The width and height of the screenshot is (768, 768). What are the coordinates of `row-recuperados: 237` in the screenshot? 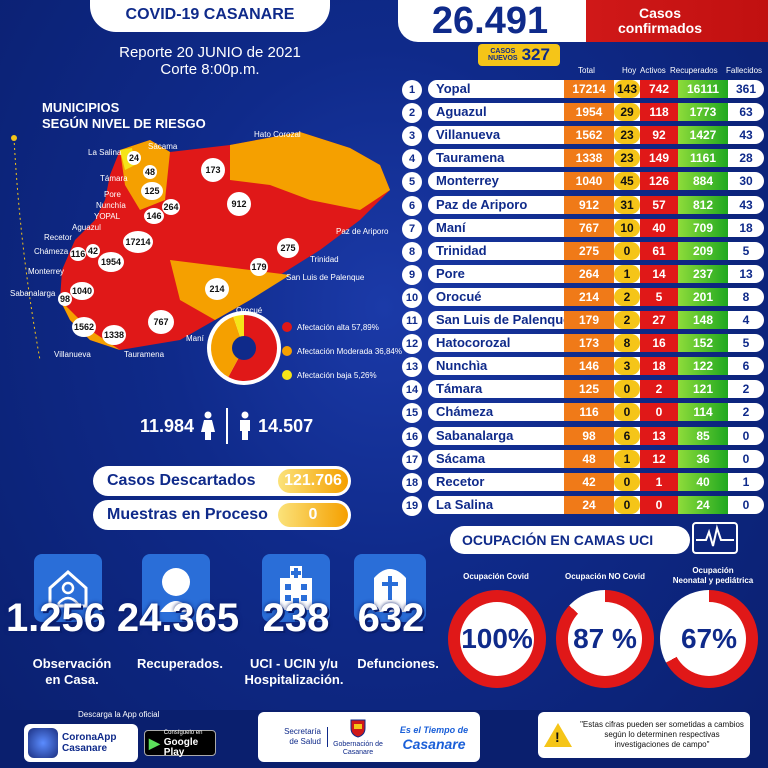 It's located at (703, 274).